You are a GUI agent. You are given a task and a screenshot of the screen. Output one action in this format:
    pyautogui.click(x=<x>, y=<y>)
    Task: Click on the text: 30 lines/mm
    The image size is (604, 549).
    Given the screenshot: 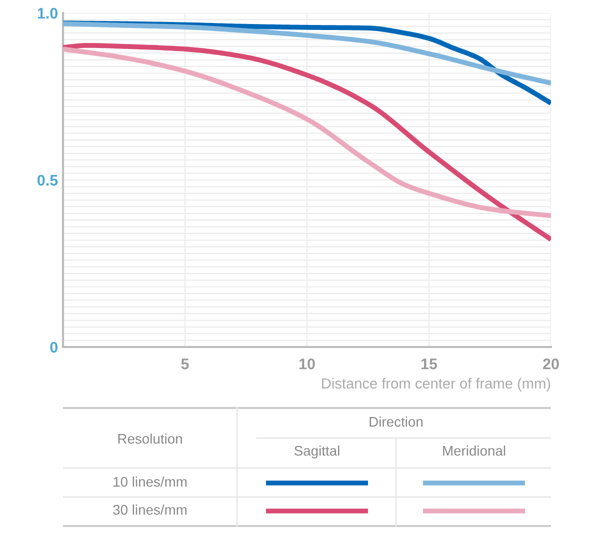 What is the action you would take?
    pyautogui.click(x=150, y=509)
    